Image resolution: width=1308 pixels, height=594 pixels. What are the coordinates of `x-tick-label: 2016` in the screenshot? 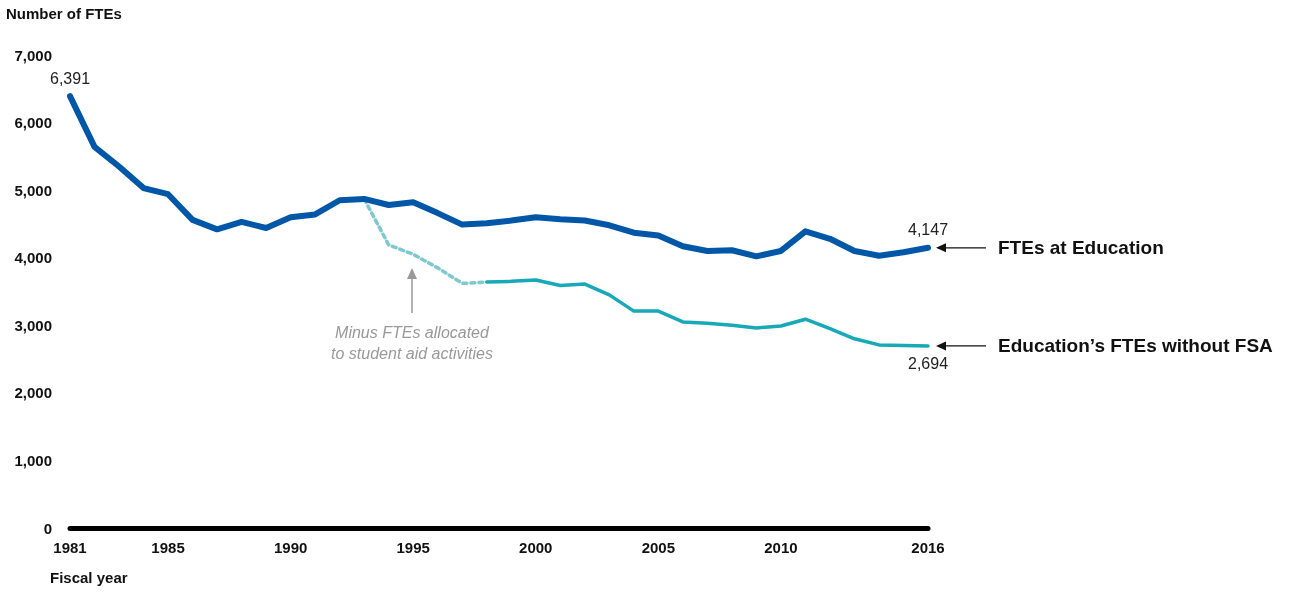 It's located at (928, 547).